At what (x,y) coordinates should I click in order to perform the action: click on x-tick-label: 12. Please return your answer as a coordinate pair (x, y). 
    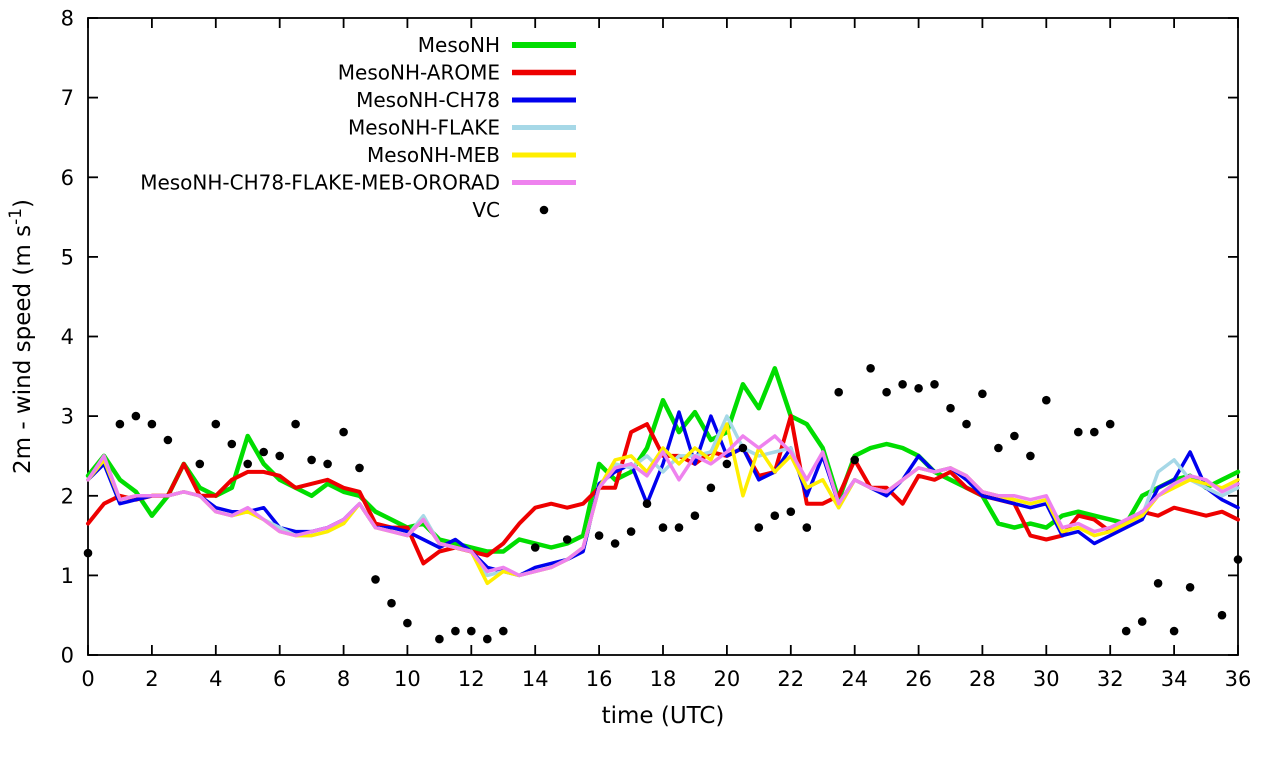
    Looking at the image, I should click on (471, 679).